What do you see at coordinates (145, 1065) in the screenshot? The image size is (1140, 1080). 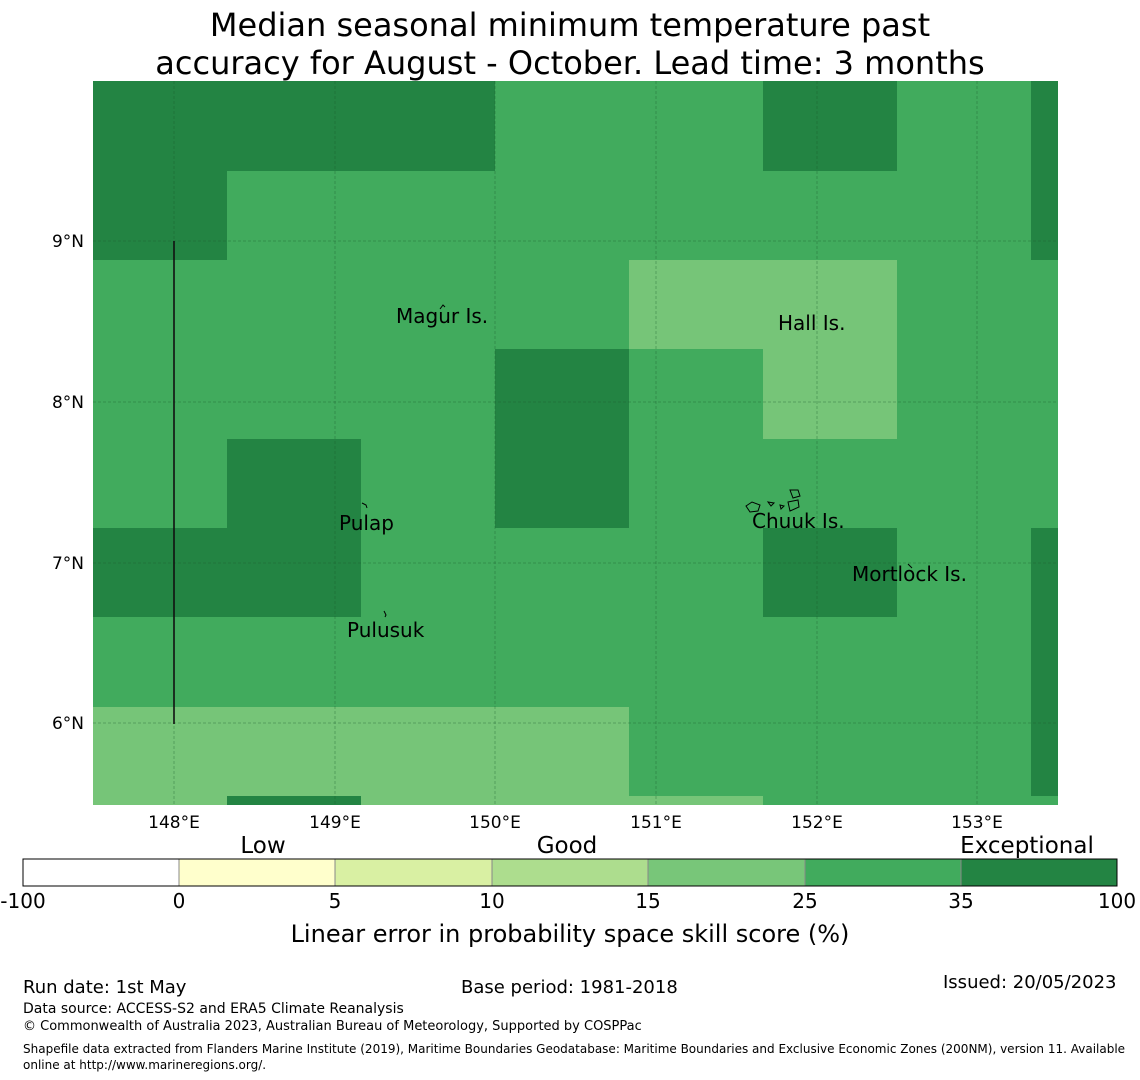 I see `shapefile-credit-line-2: online at http://www.marineregions.org/.` at bounding box center [145, 1065].